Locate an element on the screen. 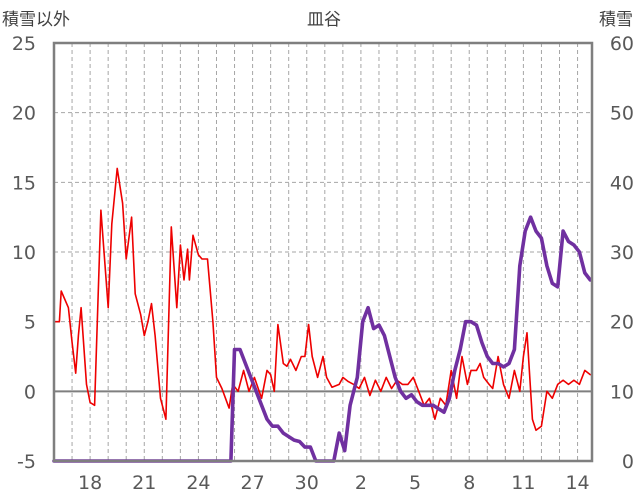  x-tick-label: 24 is located at coordinates (198, 483).